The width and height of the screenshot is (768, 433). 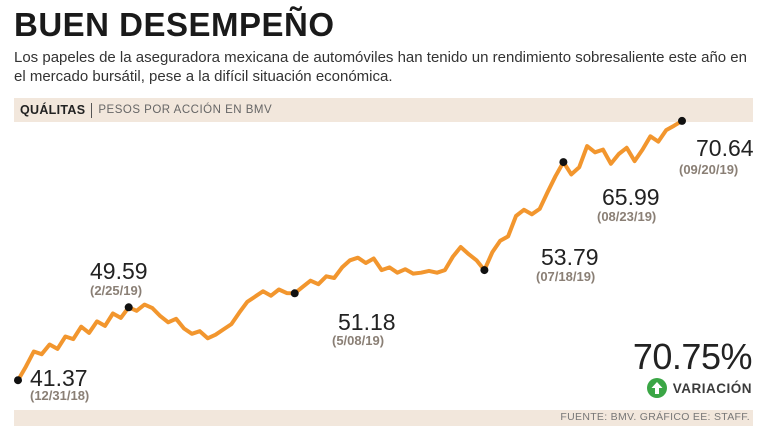 What do you see at coordinates (626, 216) in the screenshot?
I see `data-label-date: (08/23/19)` at bounding box center [626, 216].